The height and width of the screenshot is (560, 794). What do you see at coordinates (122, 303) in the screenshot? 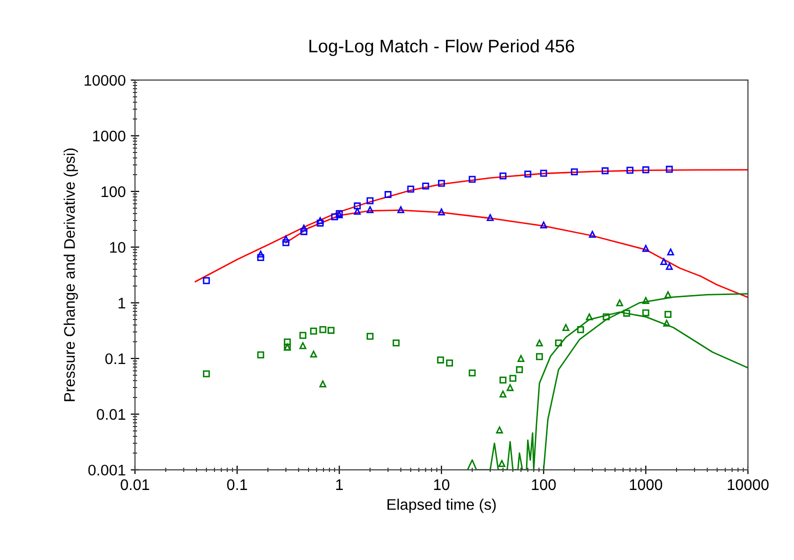
I see `y-tick-label: 1` at bounding box center [122, 303].